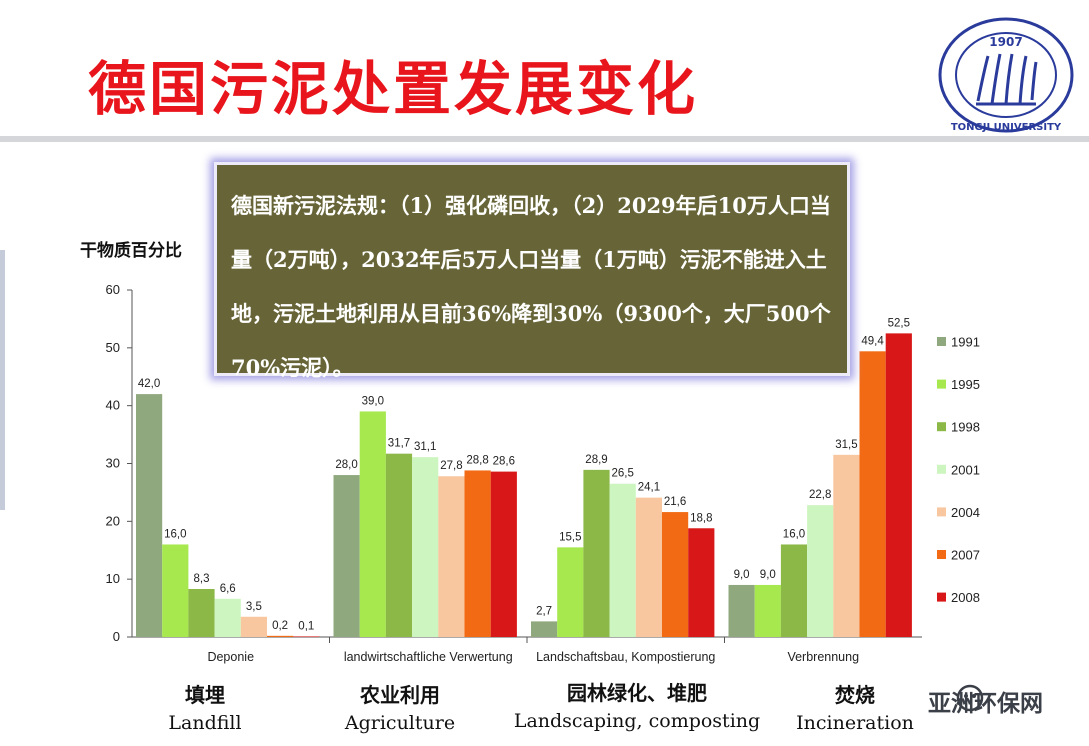 This screenshot has height=746, width=1089. Describe the element at coordinates (823, 657) in the screenshot. I see `x-tick-label: Verbrennung` at that location.